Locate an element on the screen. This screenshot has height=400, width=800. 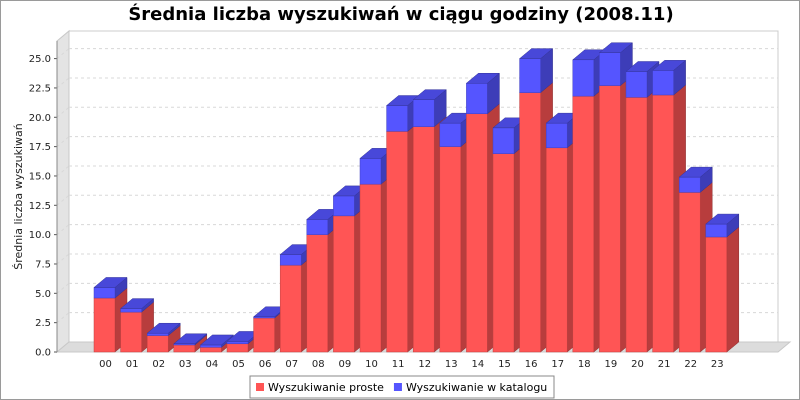
x-tick-label-12: 12 is located at coordinates (424, 364).